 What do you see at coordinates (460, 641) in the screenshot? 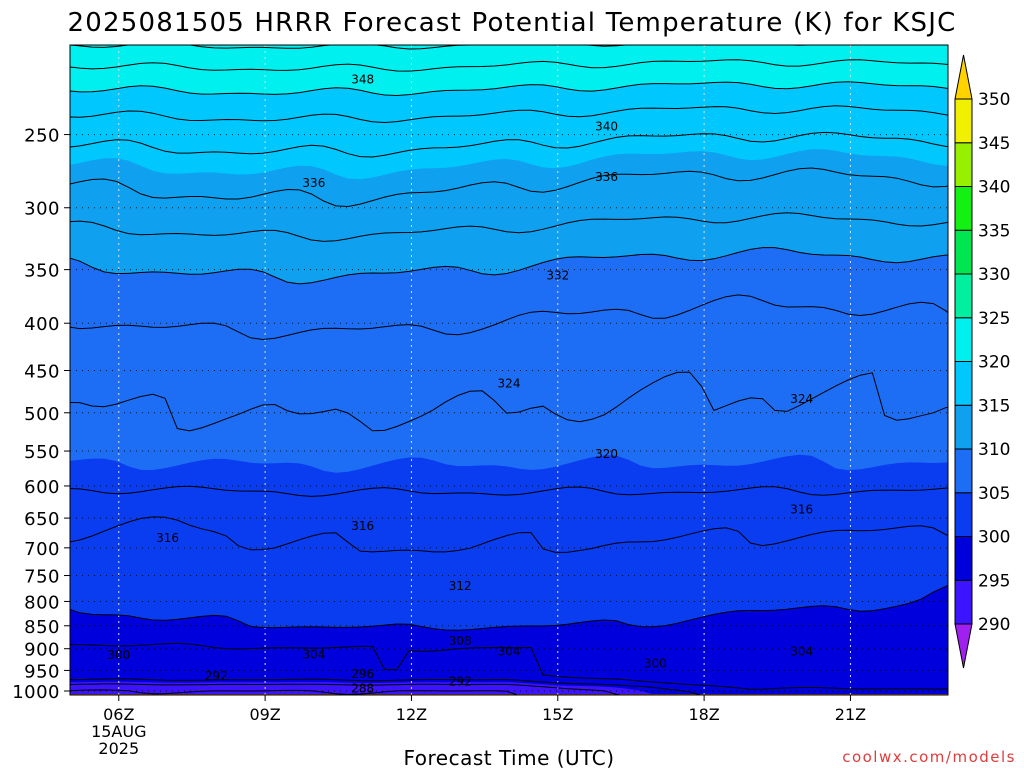
I see `contour-label-308: 308` at bounding box center [460, 641].